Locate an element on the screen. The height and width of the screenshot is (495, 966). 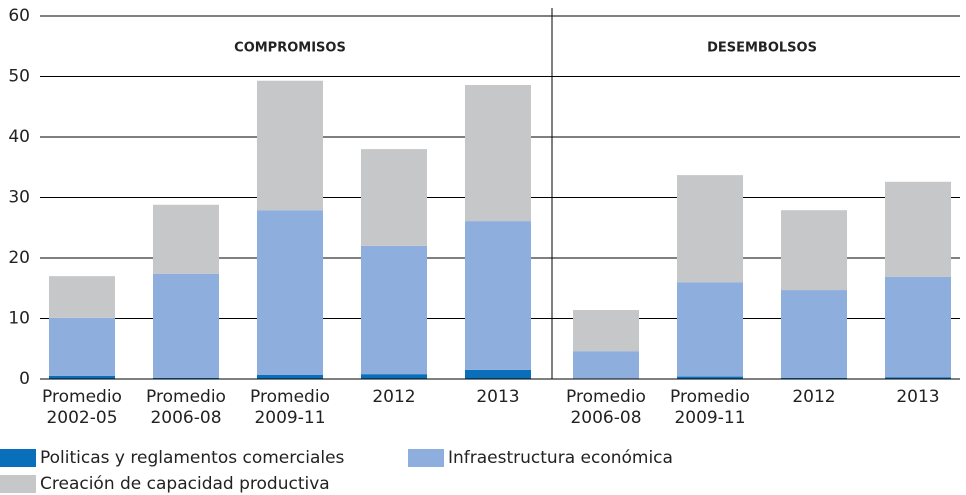
y-tick-label: 0 is located at coordinates (24, 379).